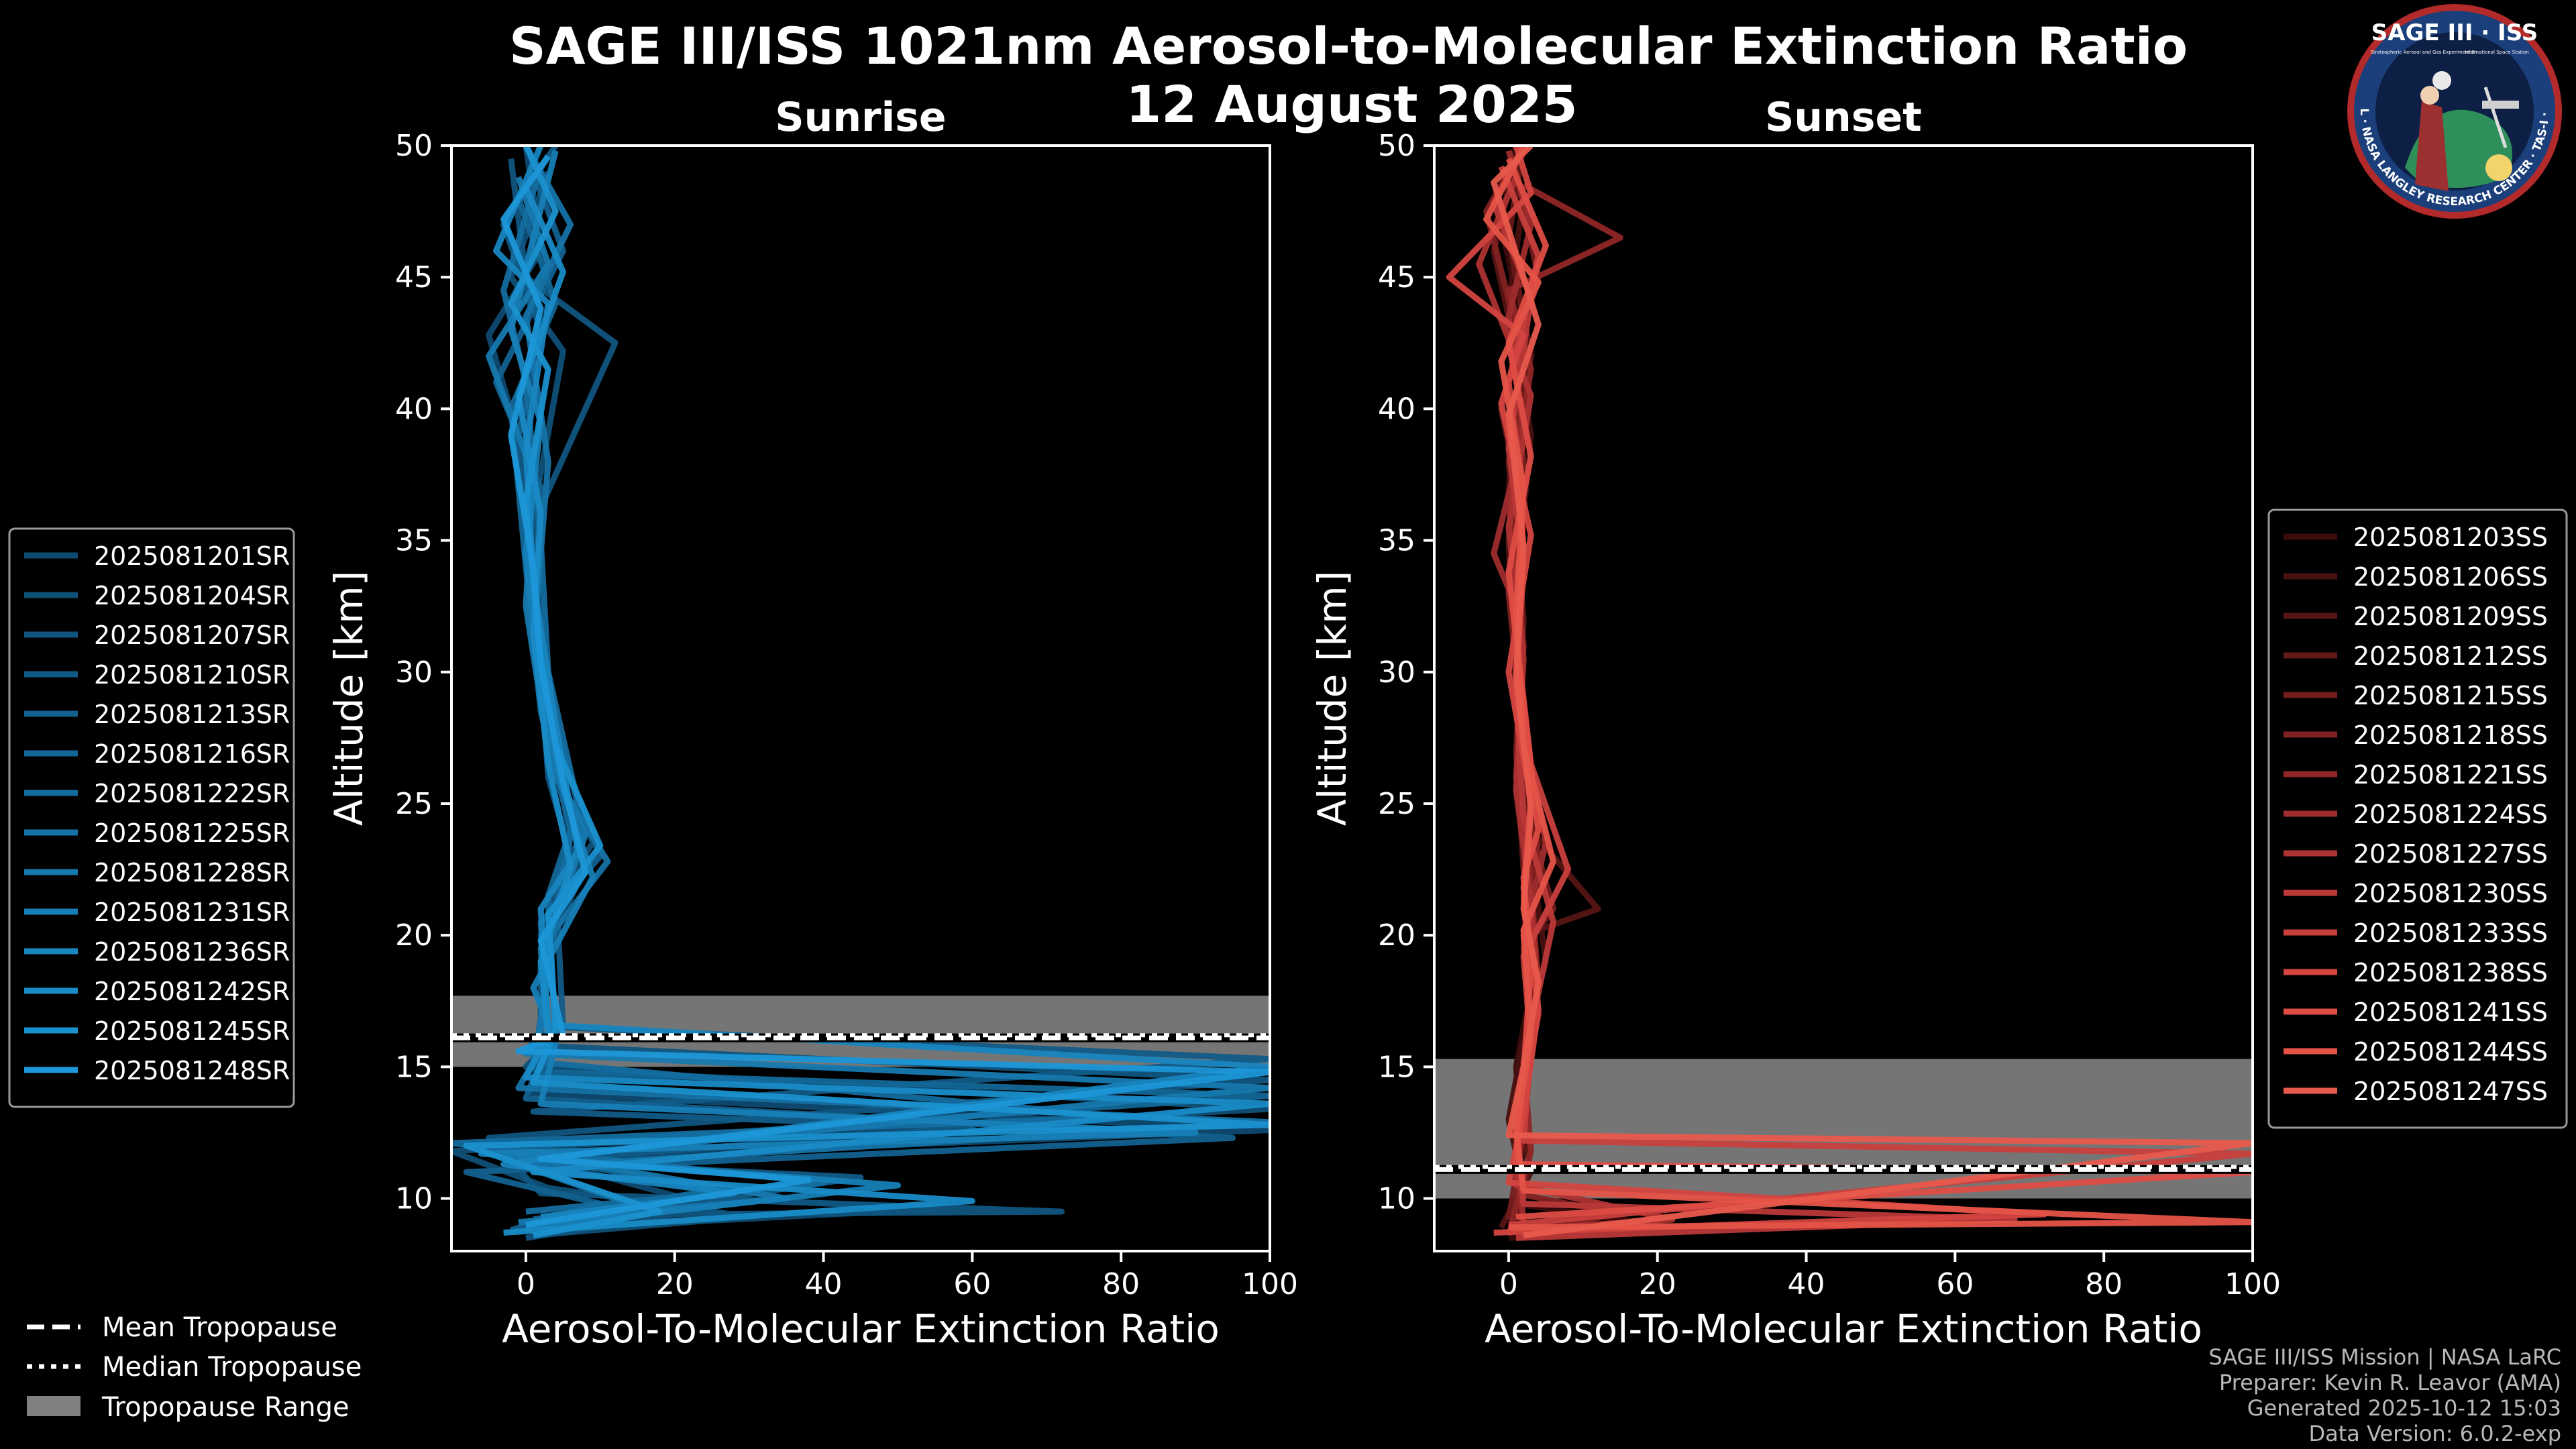  Describe the element at coordinates (2450, 735) in the screenshot. I see `legend-label: 2025081218SS` at that location.